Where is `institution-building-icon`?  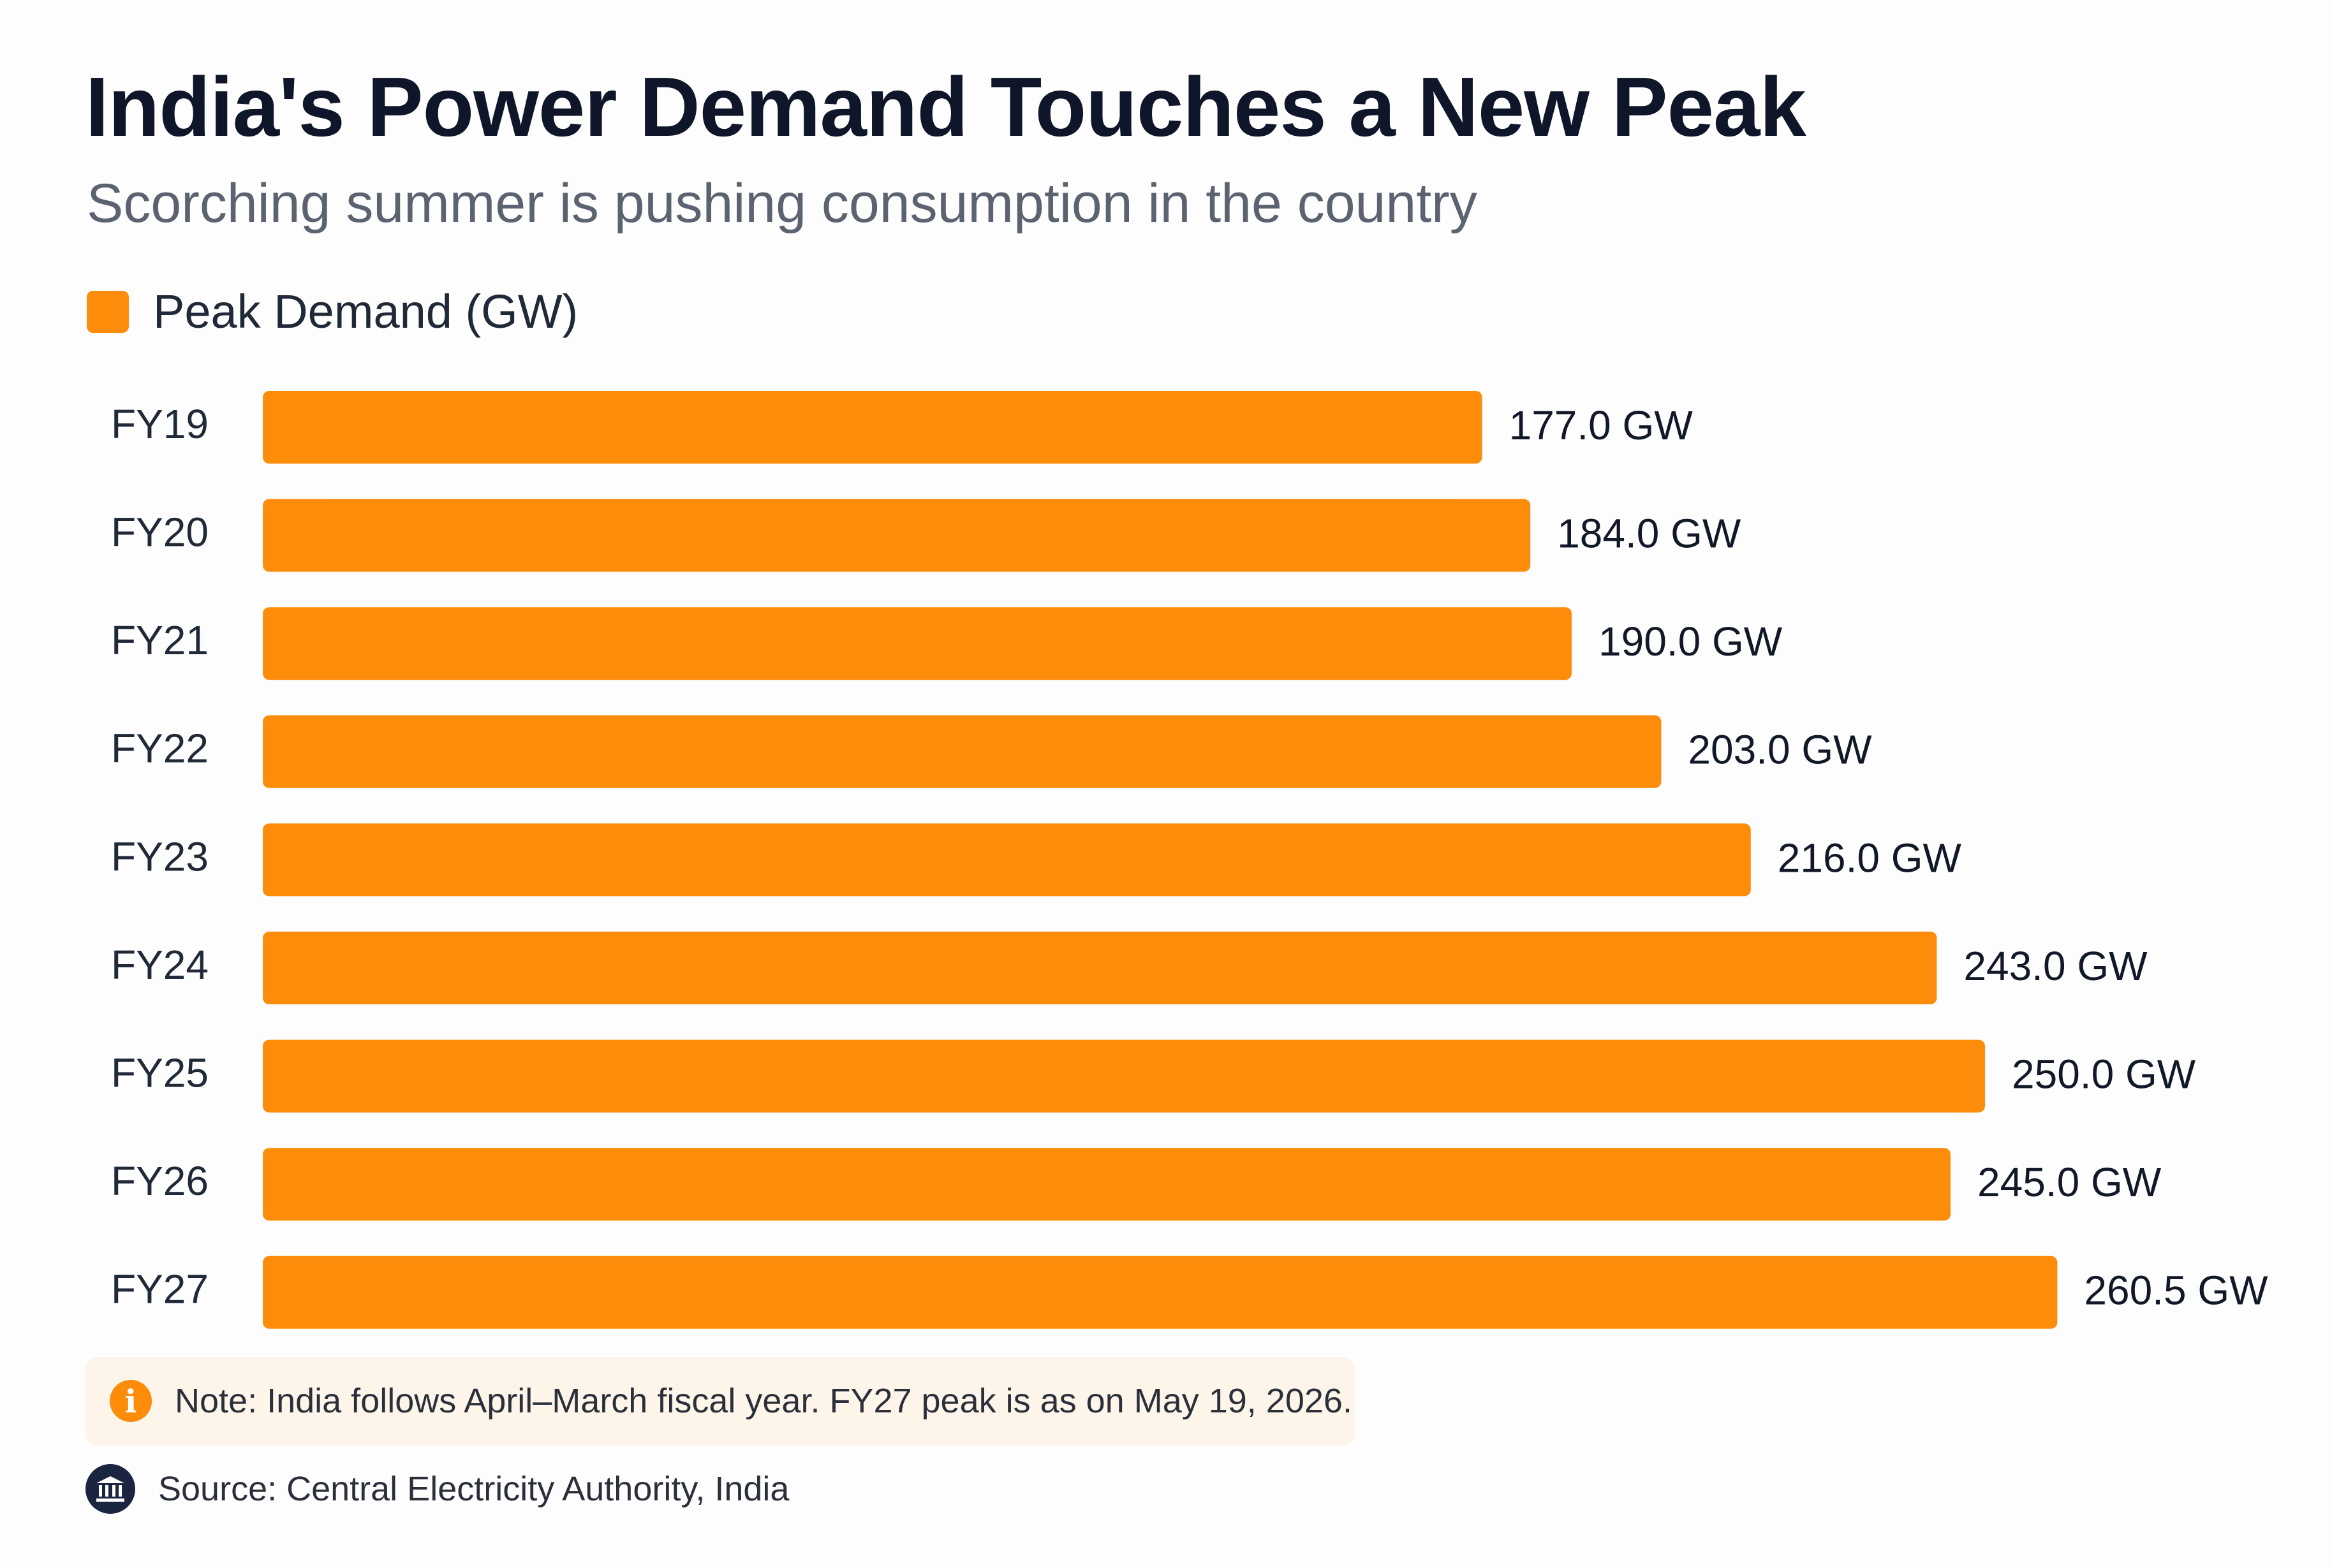
institution-building-icon is located at coordinates (110, 1489).